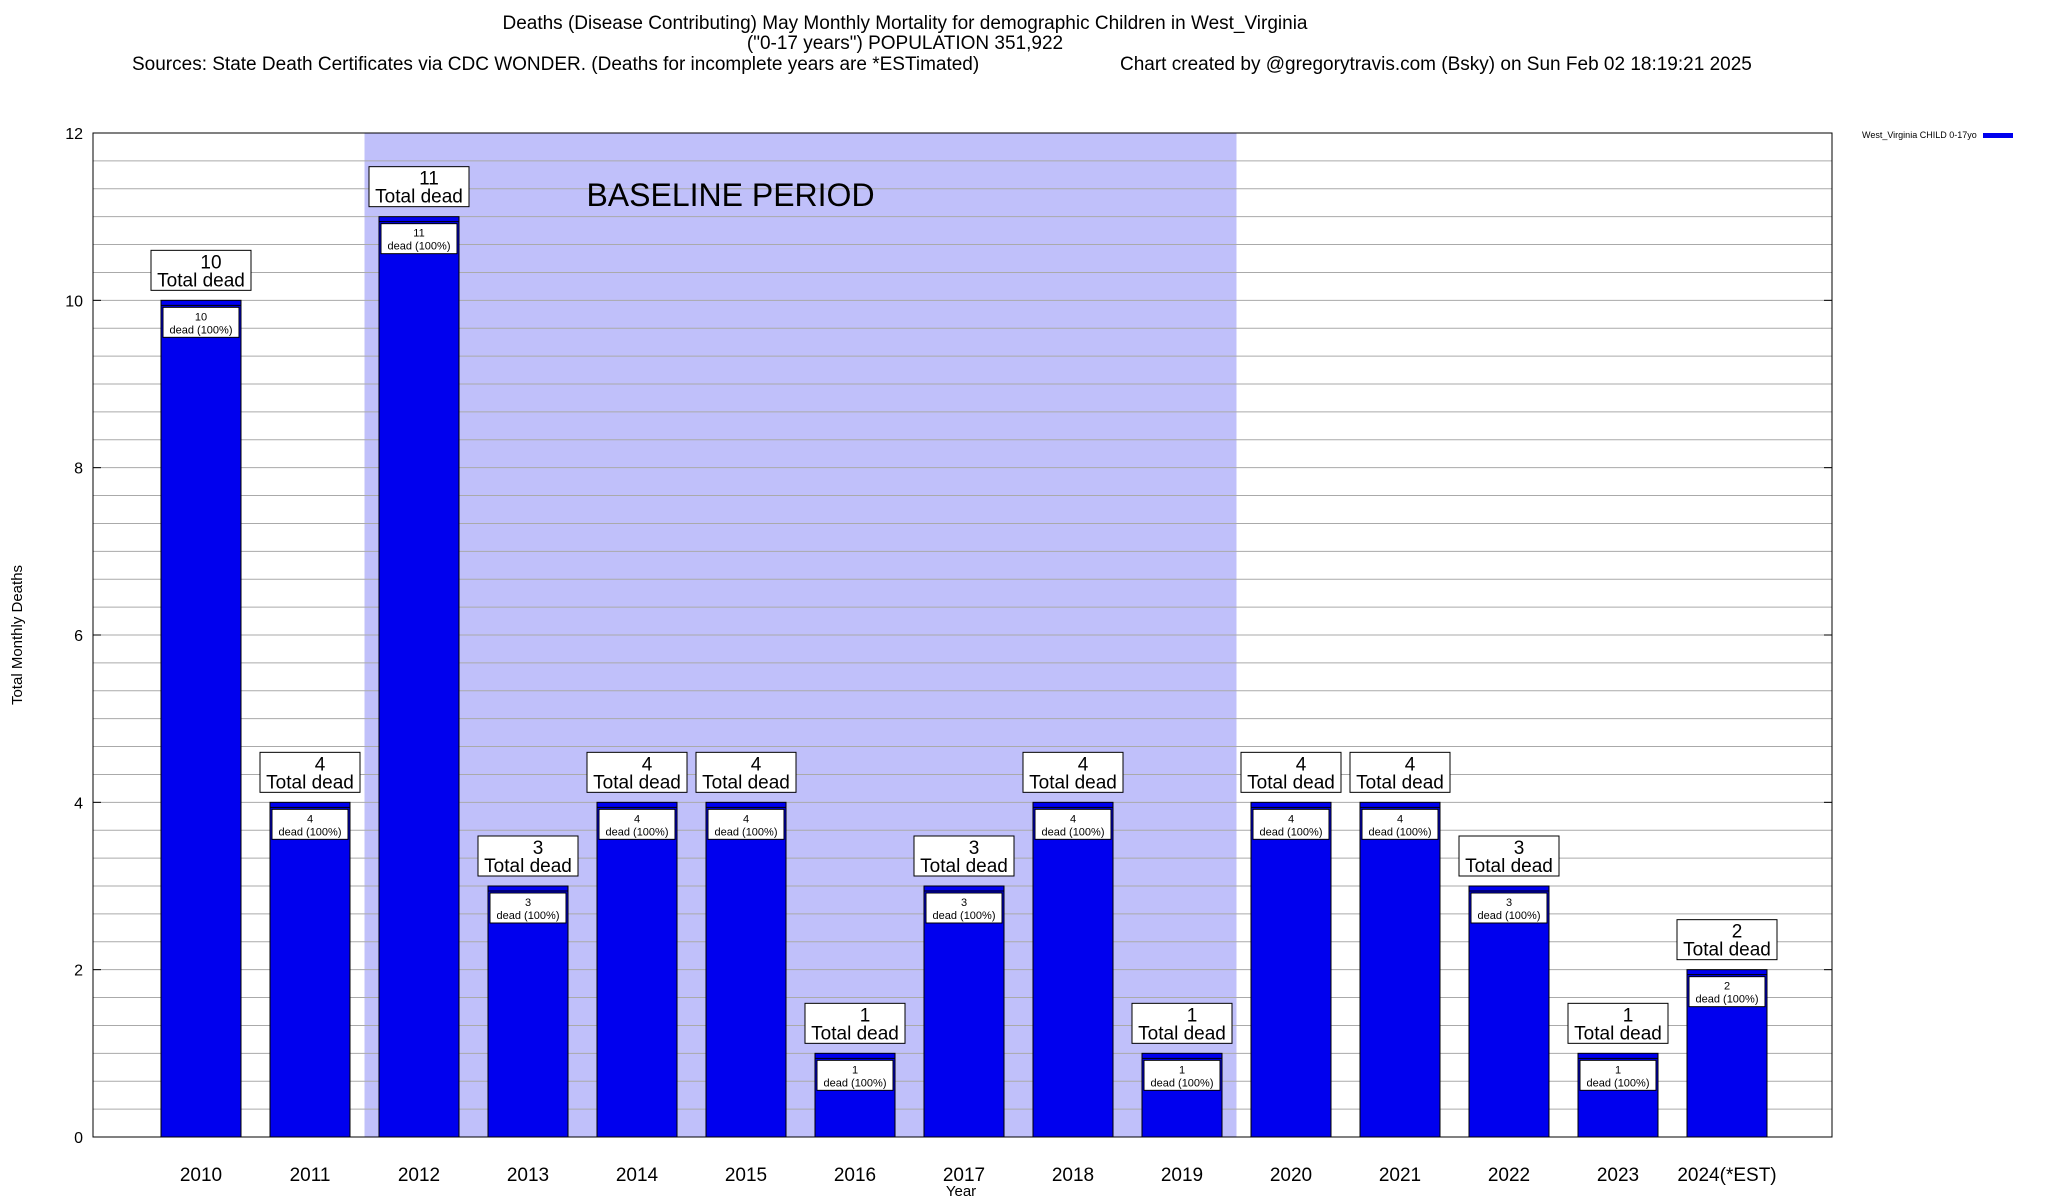 The image size is (2048, 1200). I want to click on x-axis-label: Year, so click(961, 1191).